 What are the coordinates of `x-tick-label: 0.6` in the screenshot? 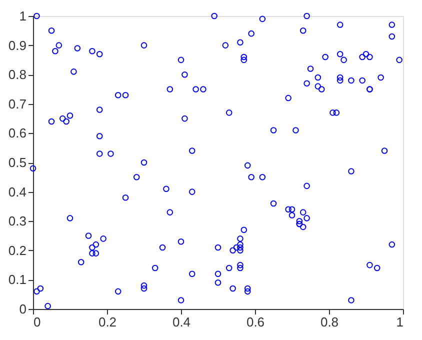 It's located at (255, 322).